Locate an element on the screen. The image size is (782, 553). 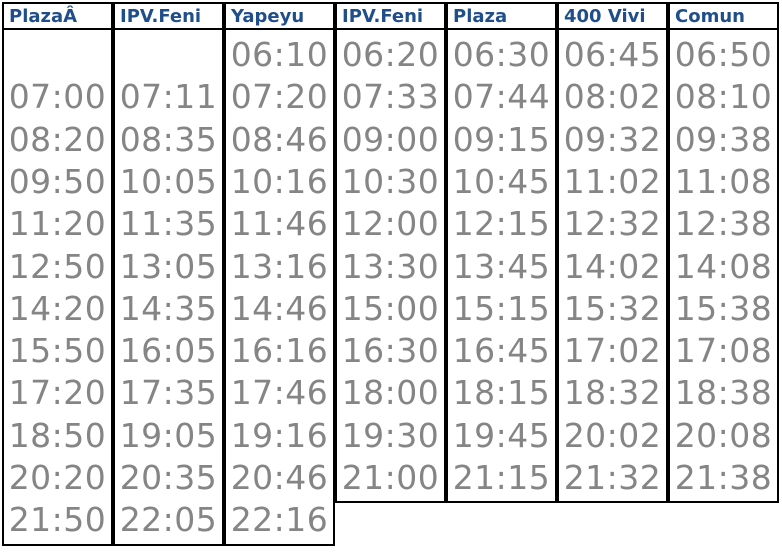
time-cell: 08:10 is located at coordinates (723, 97).